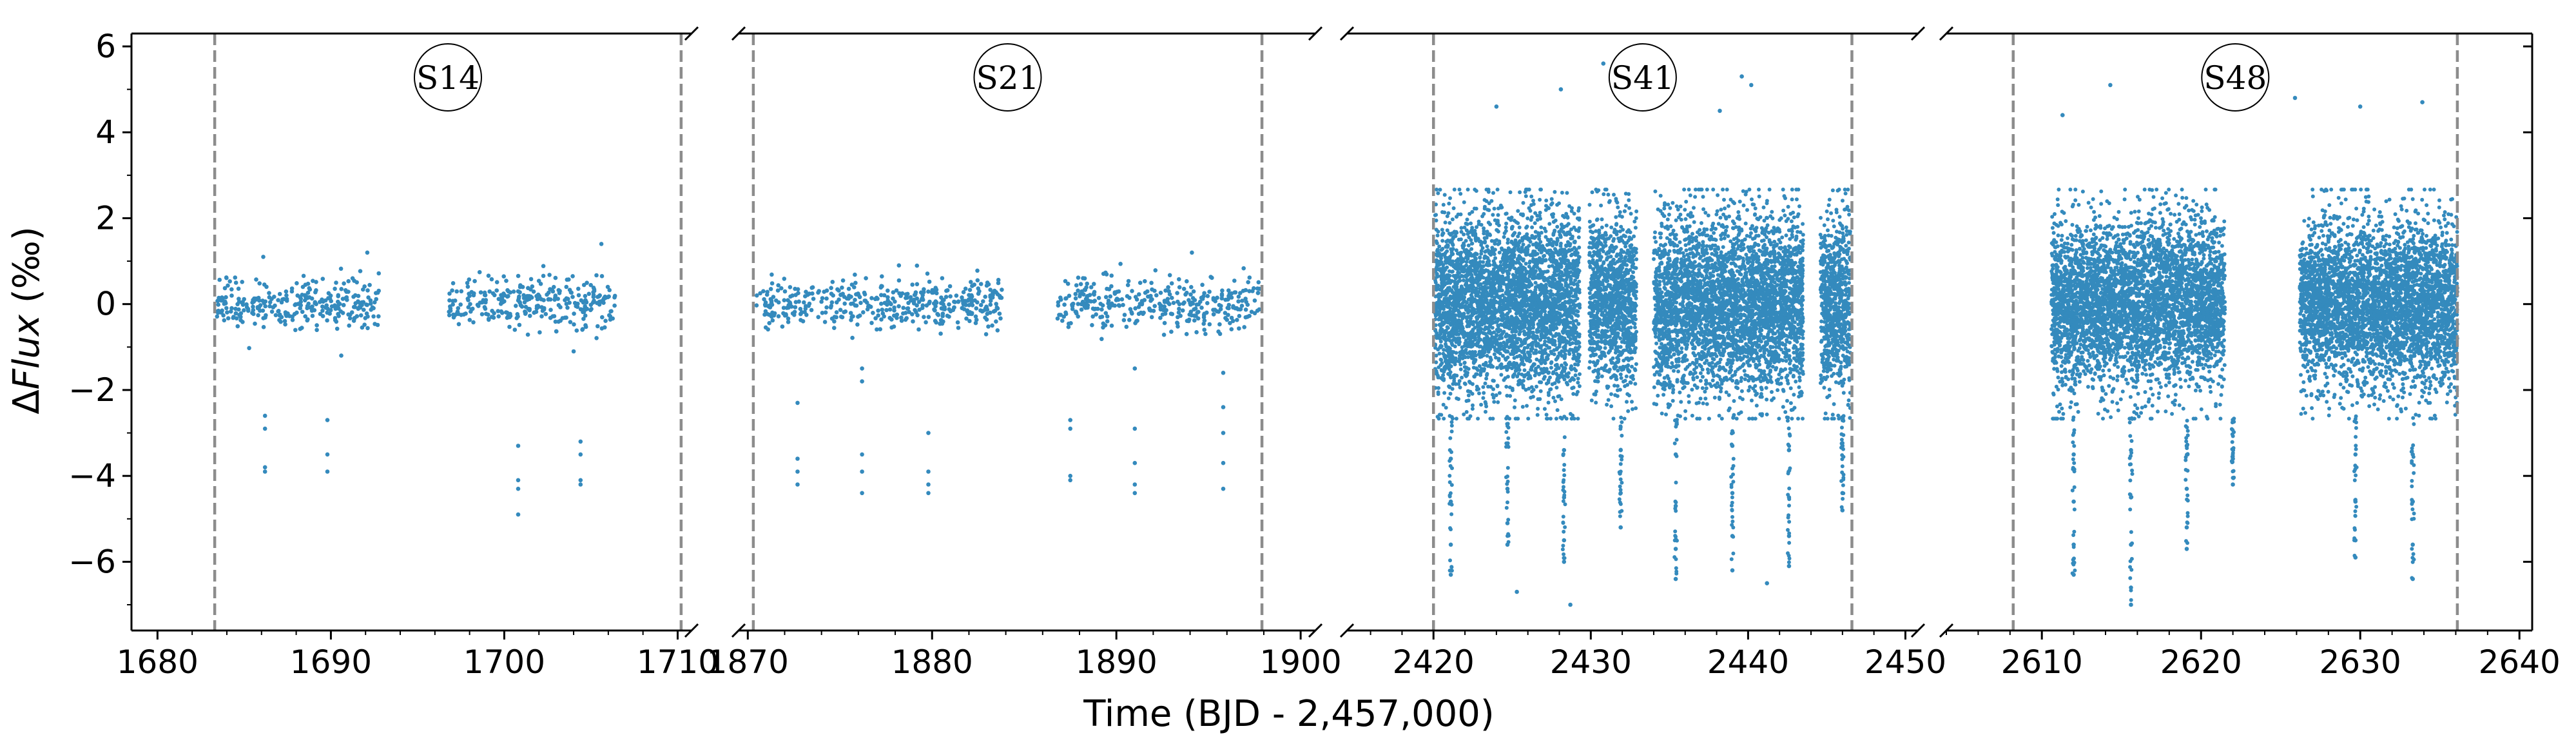  Describe the element at coordinates (367, 252) in the screenshot. I see `outlier-point` at that location.